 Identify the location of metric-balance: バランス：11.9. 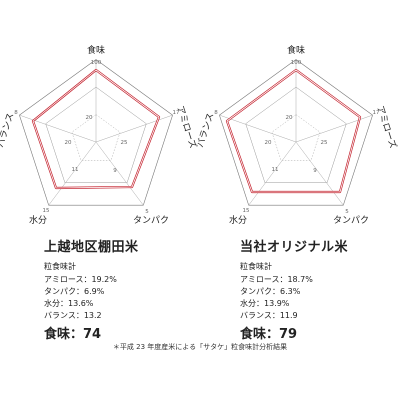
(269, 315).